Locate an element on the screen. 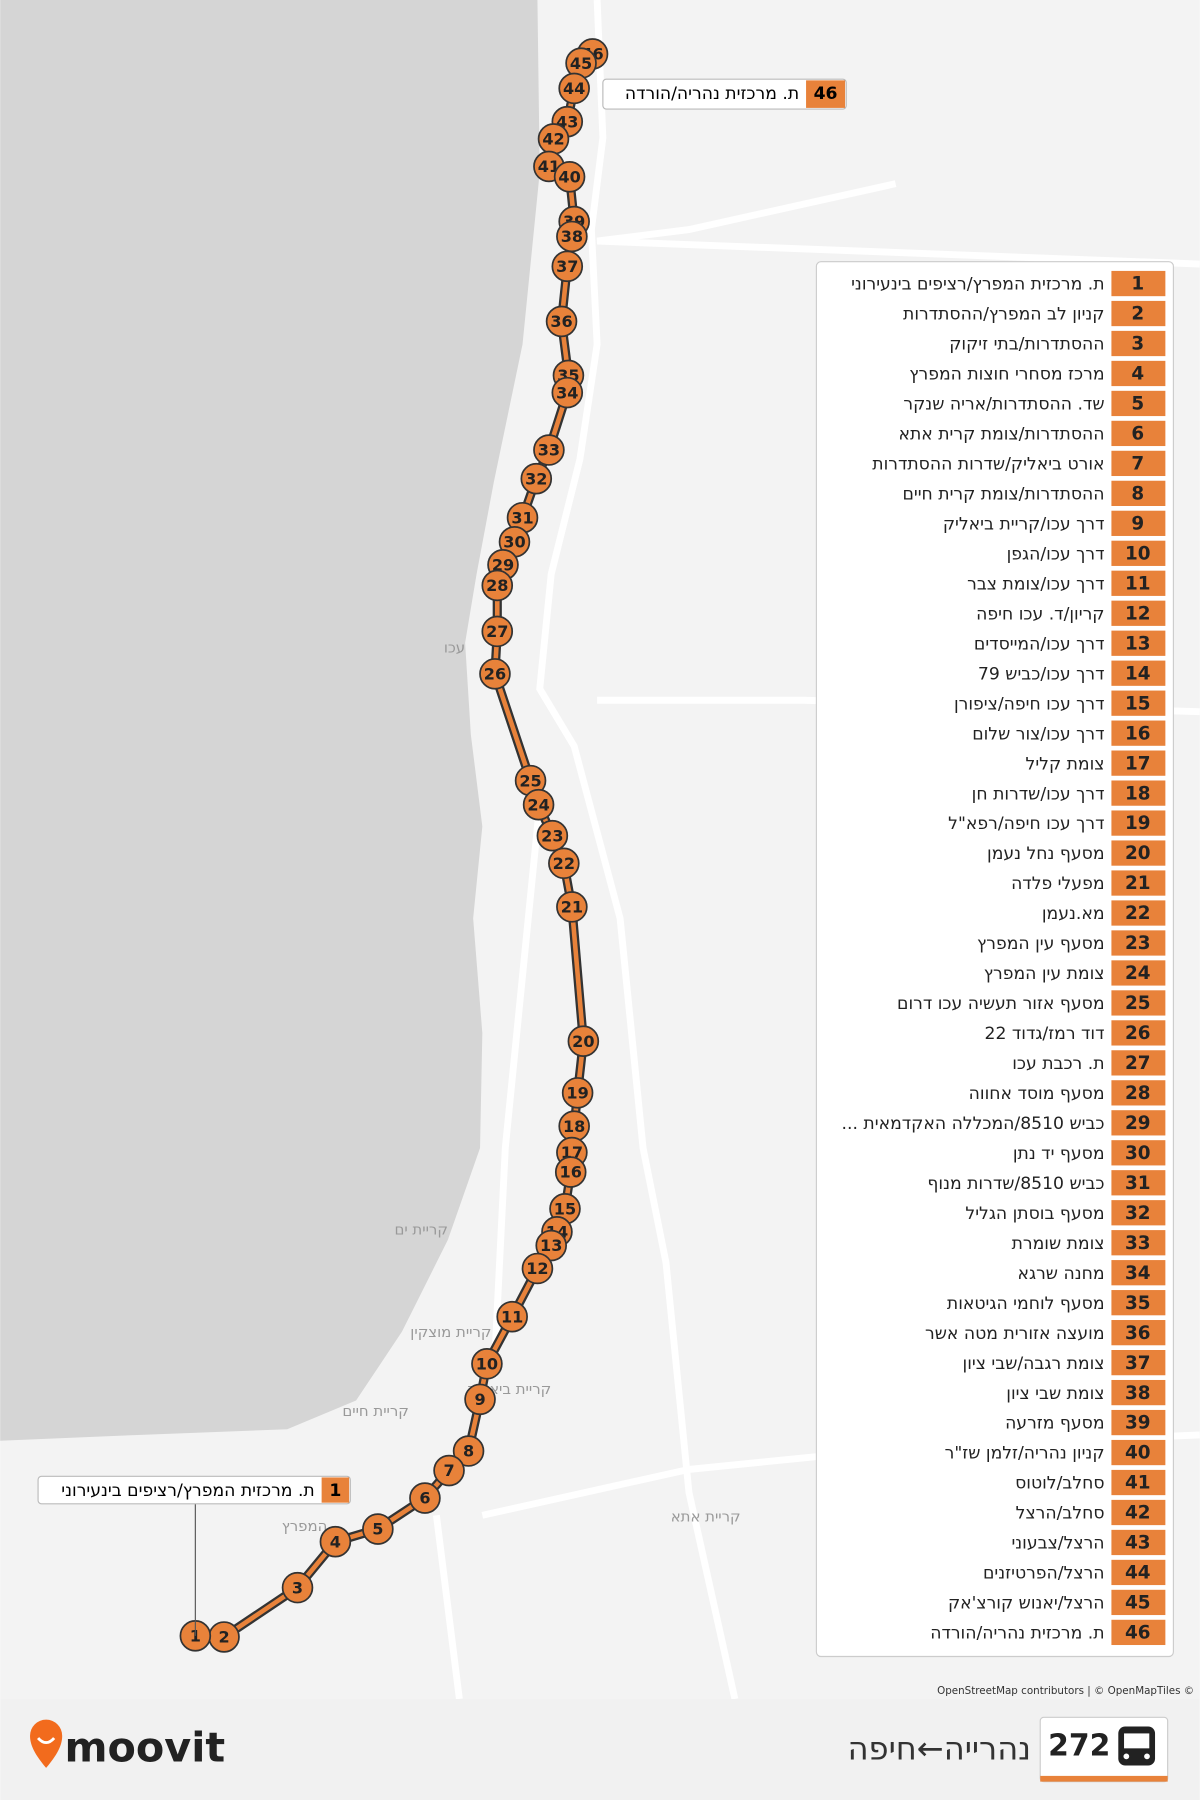 This screenshot has width=1200, height=1800. list-number: 6 is located at coordinates (1137, 434).